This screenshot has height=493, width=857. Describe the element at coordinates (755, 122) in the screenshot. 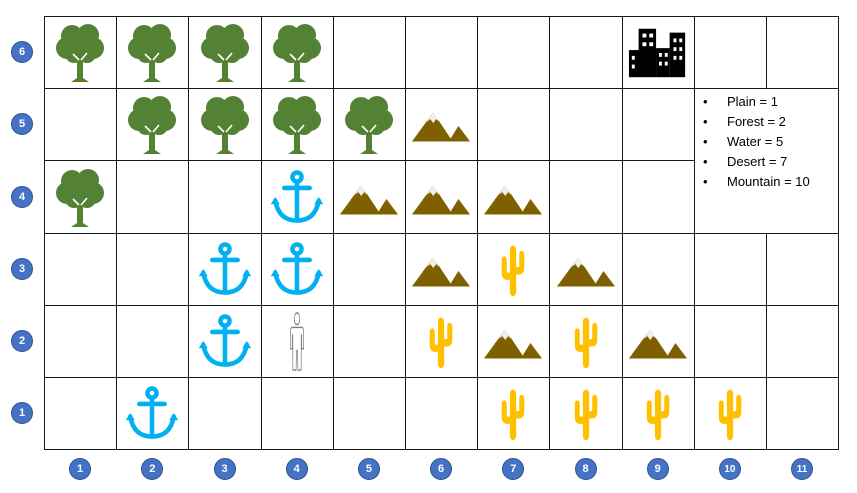

I see `legend-item-forest: Forest = 2` at that location.